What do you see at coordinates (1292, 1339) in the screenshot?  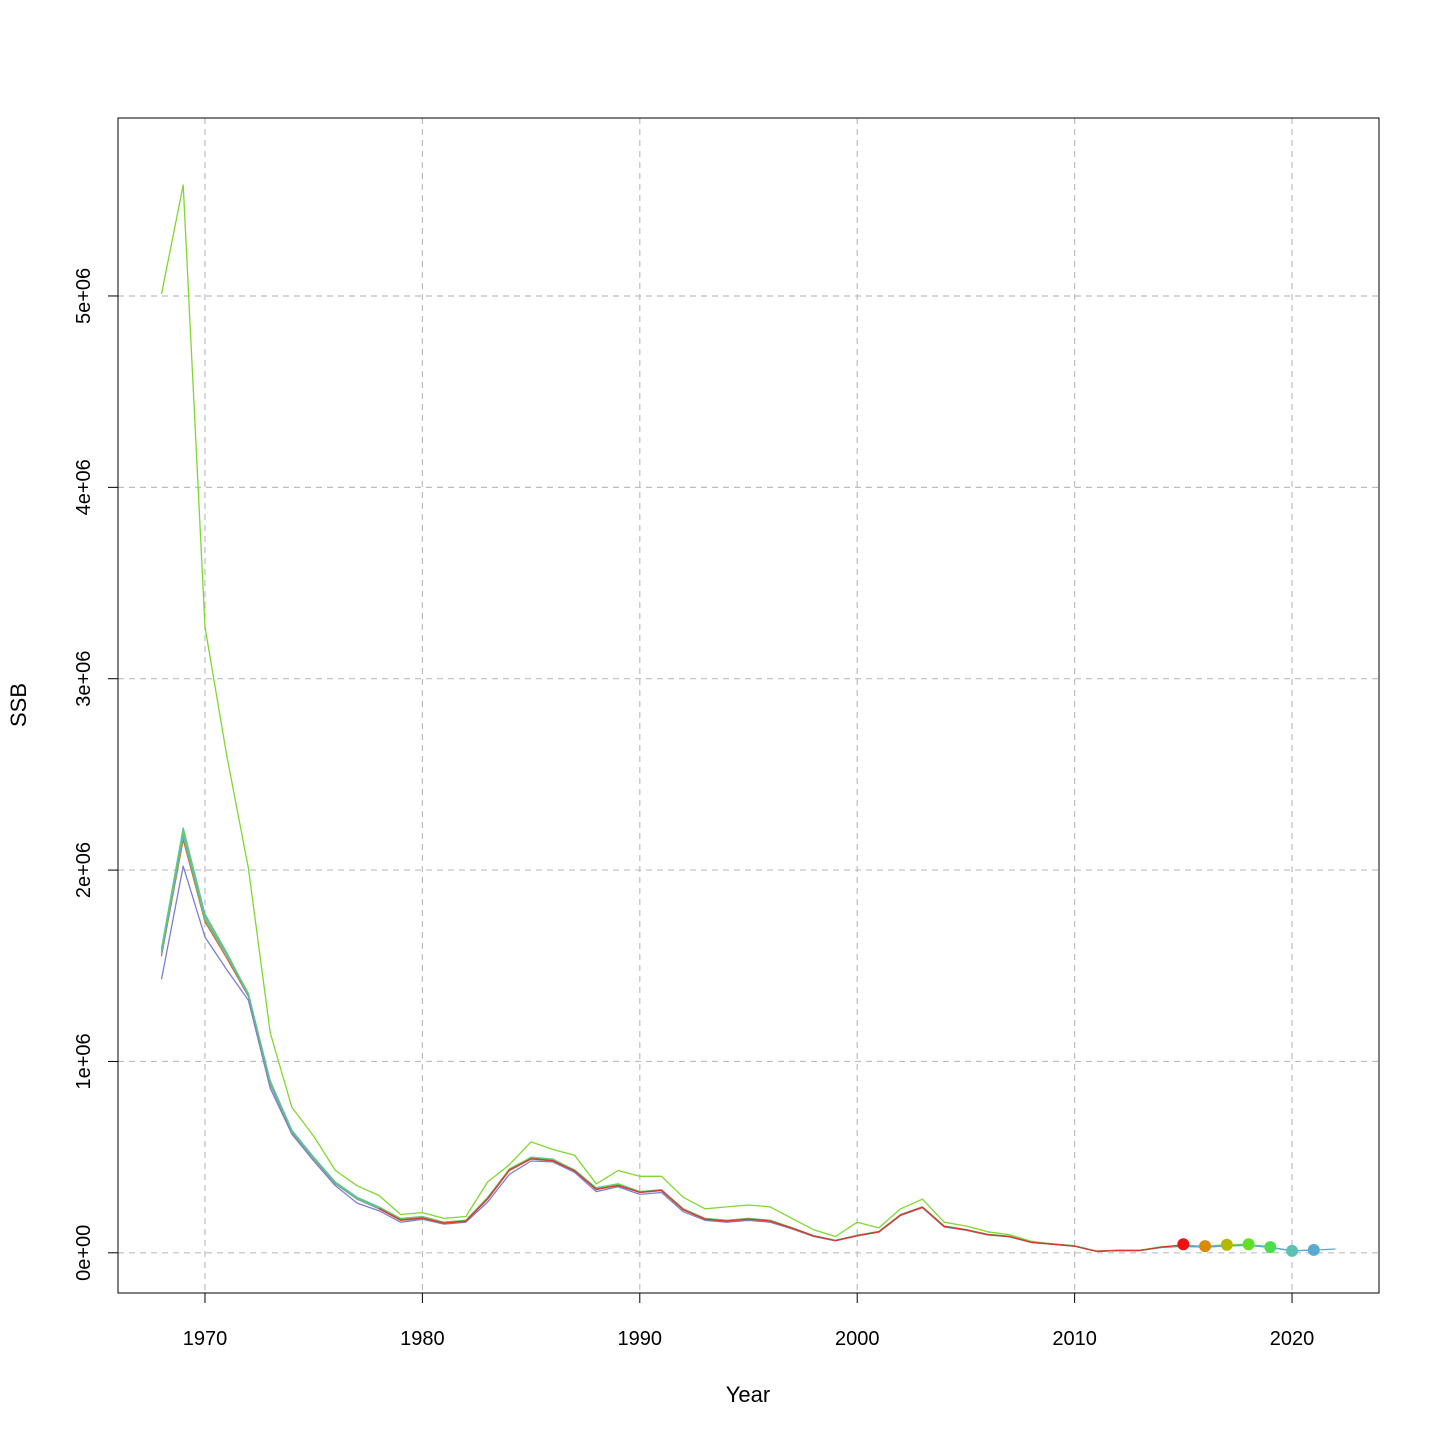 I see `x-tick-label-5: 2020` at bounding box center [1292, 1339].